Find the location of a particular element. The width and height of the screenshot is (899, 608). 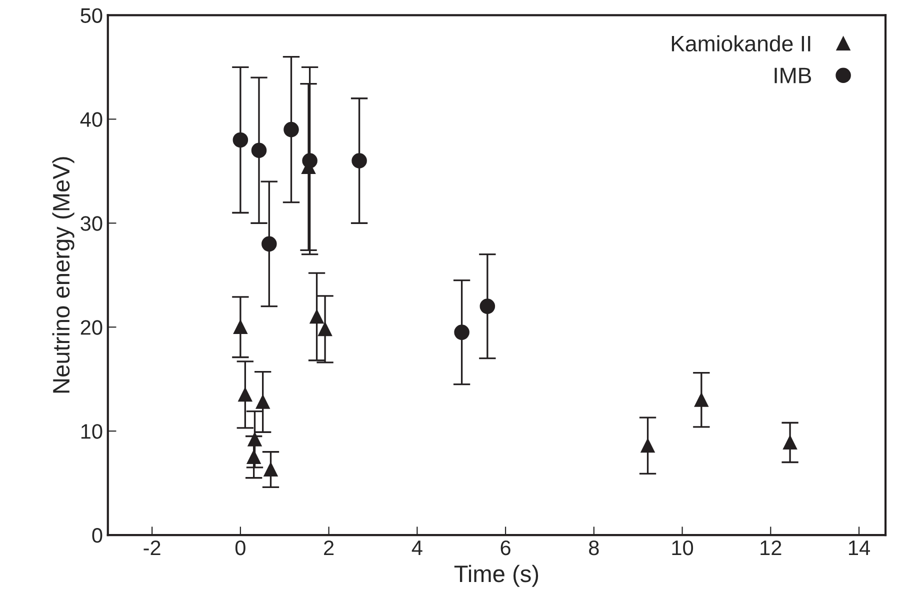

y-tick-label: 10 is located at coordinates (91, 431).